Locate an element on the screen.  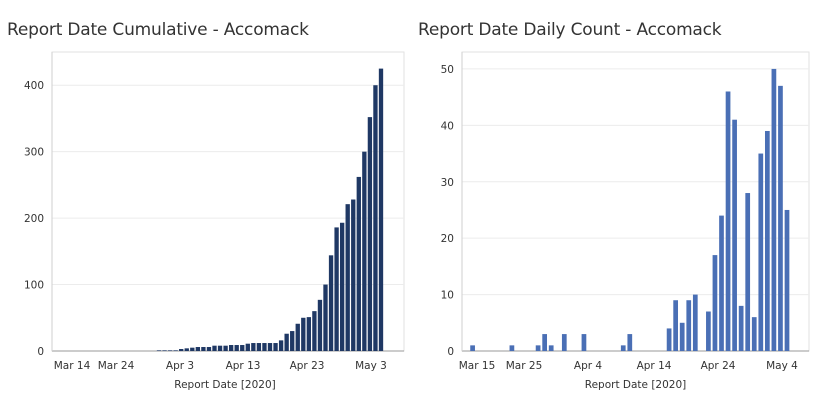
data-label: 425 is located at coordinates (414, 1).